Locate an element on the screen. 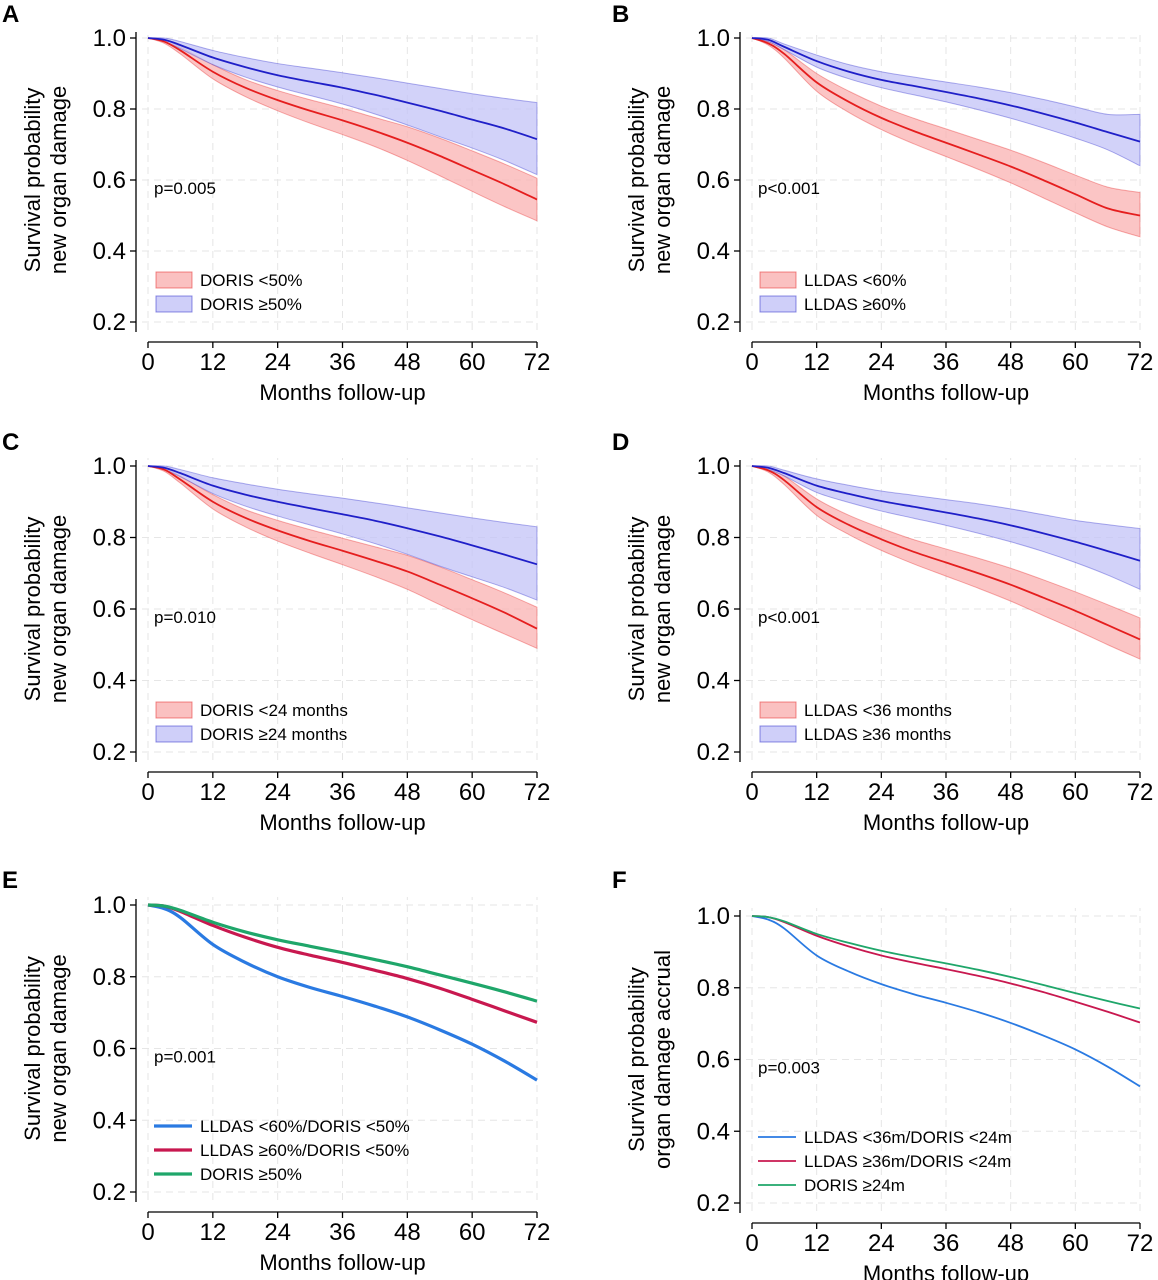  legend: LLDAS <60% LLDAS ≥60% is located at coordinates (833, 292).